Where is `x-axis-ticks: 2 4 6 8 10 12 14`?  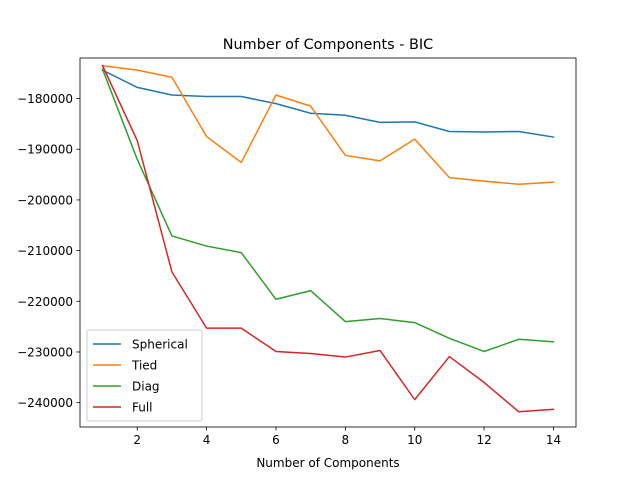
x-axis-ticks: 2 4 6 8 10 12 14 is located at coordinates (347, 437).